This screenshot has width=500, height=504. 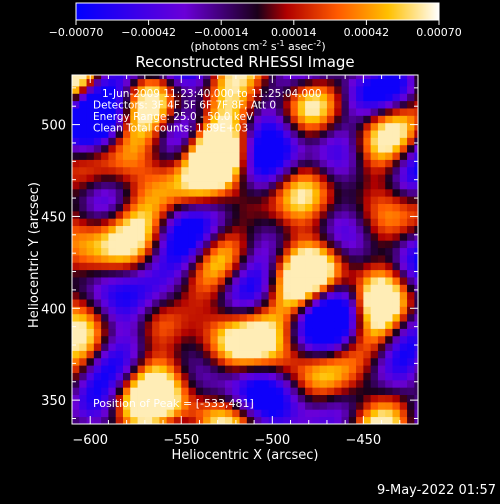 I want to click on y-tick-label: 500, so click(x=53, y=126).